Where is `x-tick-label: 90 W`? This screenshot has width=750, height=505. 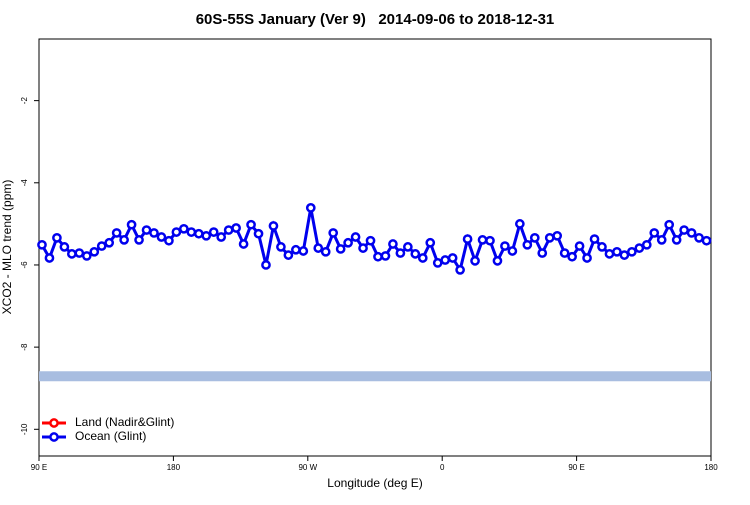 x-tick-label: 90 W is located at coordinates (307, 467).